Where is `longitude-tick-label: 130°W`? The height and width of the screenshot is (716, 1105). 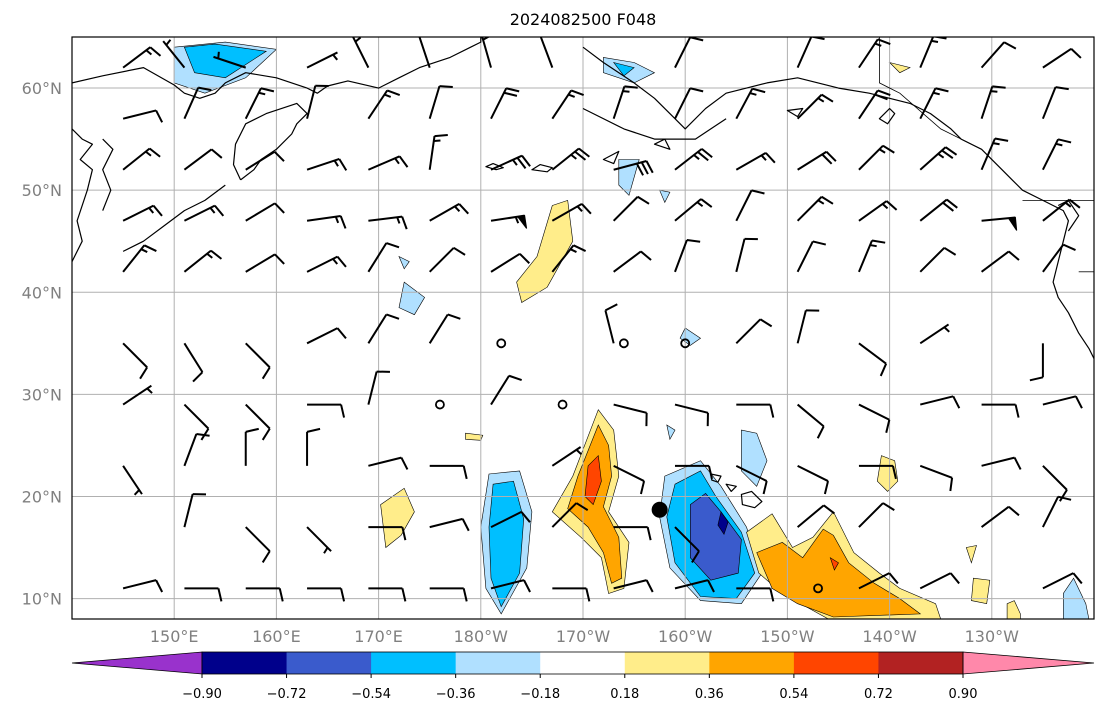
longitude-tick-label: 130°W is located at coordinates (992, 636).